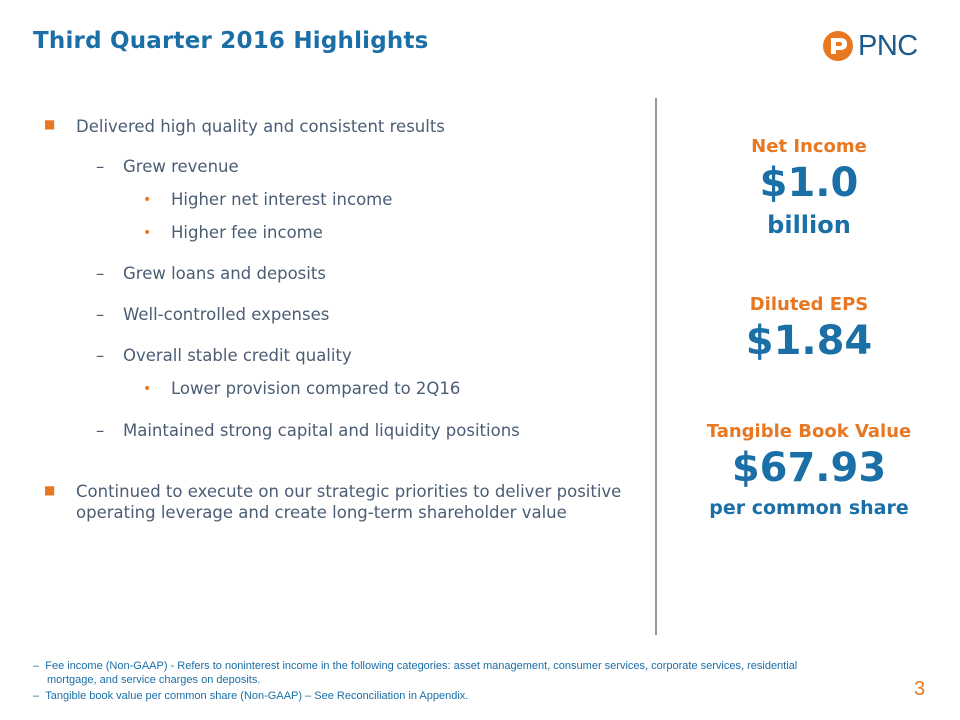 This screenshot has height=720, width=960. What do you see at coordinates (920, 689) in the screenshot?
I see `page-number: 3` at bounding box center [920, 689].